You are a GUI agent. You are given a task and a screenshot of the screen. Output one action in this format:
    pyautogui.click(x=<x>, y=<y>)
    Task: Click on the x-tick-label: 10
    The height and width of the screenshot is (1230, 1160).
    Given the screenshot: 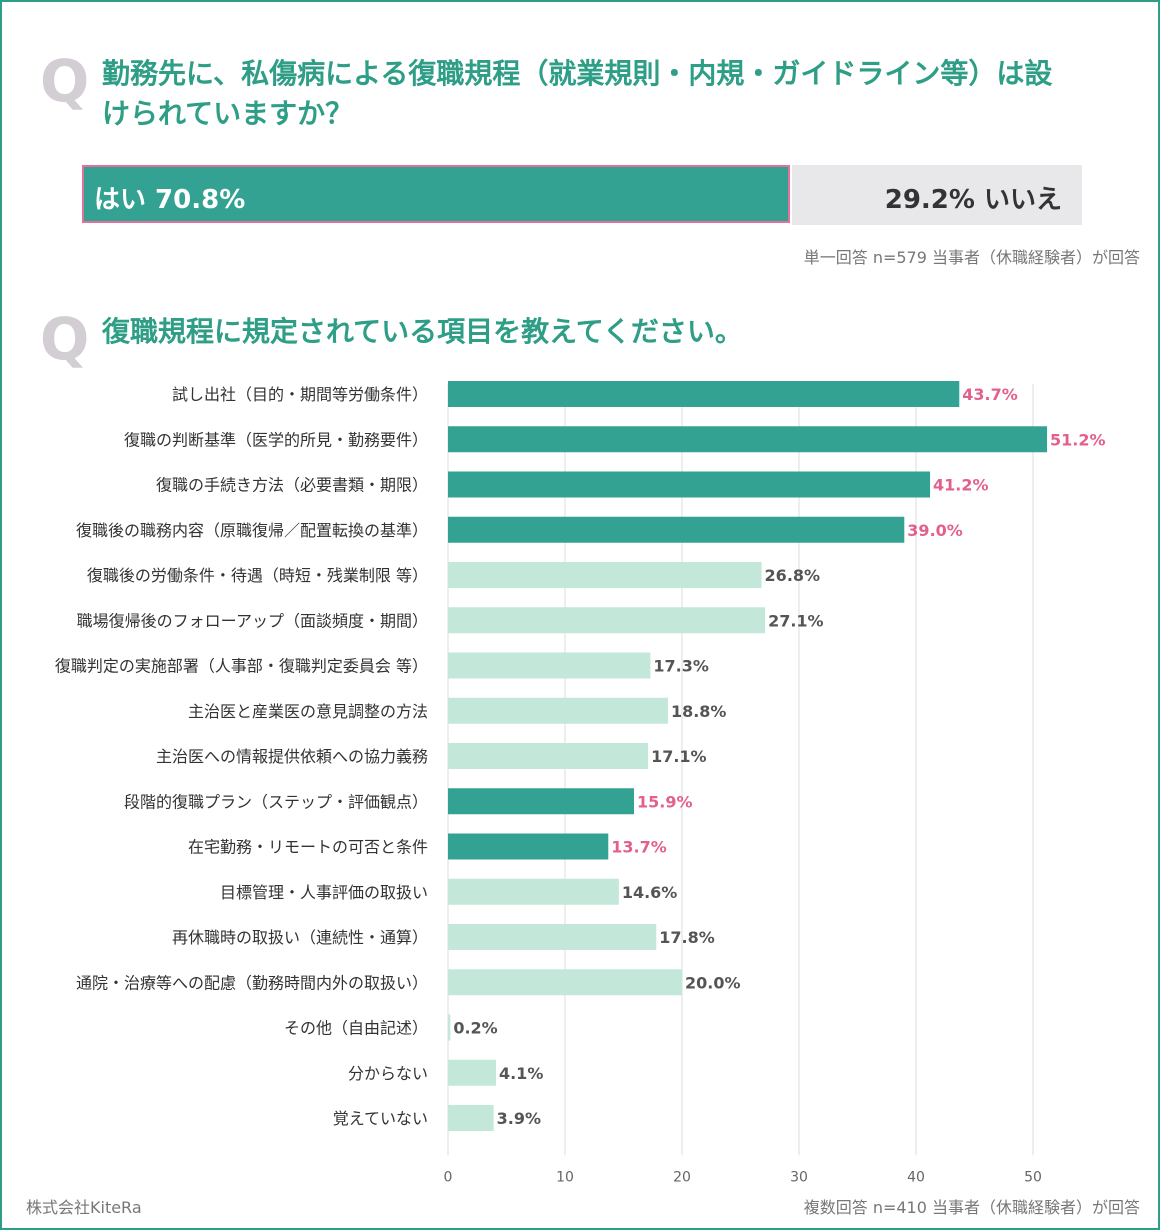 What is the action you would take?
    pyautogui.click(x=565, y=1175)
    